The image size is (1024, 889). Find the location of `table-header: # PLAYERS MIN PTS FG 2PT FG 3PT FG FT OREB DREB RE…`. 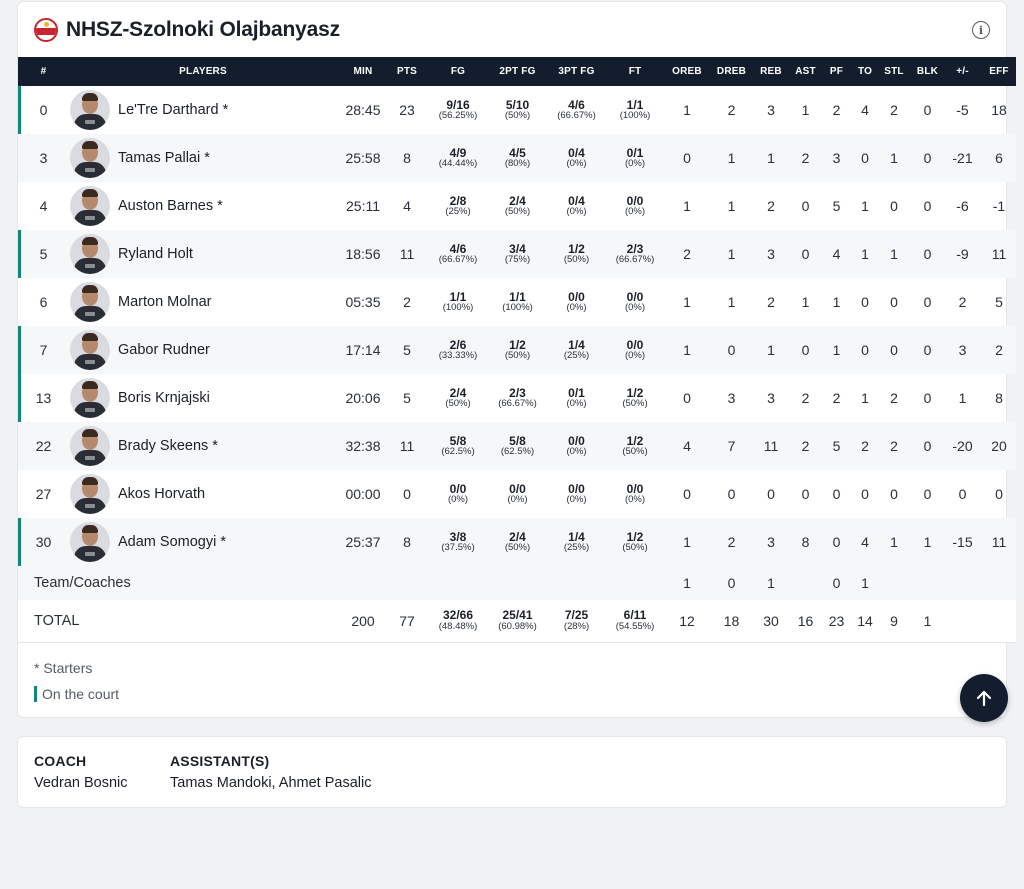

table-header: # PLAYERS MIN PTS FG 2PT FG 3PT FG FT OREB DREB RE… is located at coordinates (517, 71).